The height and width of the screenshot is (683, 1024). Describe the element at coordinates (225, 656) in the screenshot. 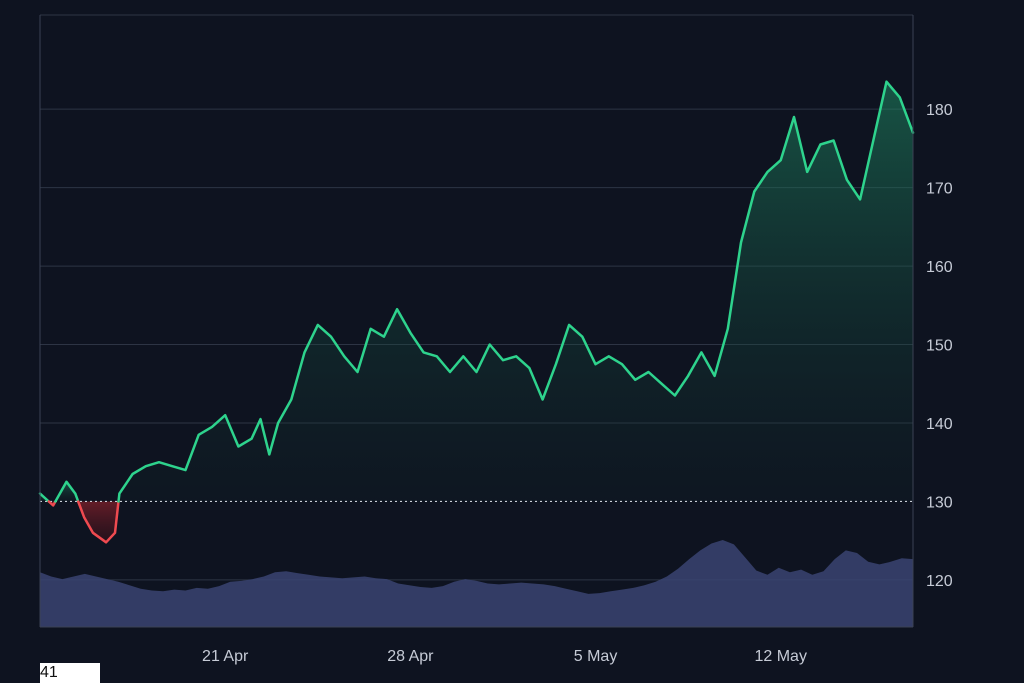

I see `x-tick-label-0: 21 Apr` at that location.